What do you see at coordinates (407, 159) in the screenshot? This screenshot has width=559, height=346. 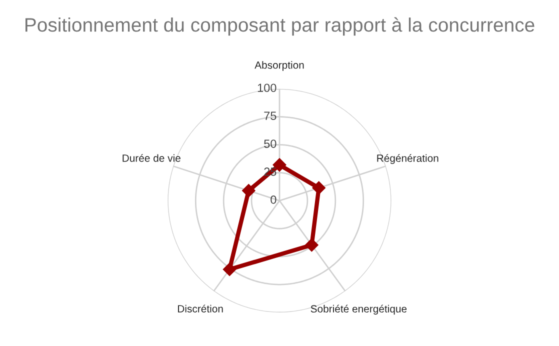 I see `spoke-label: Régénération` at bounding box center [407, 159].